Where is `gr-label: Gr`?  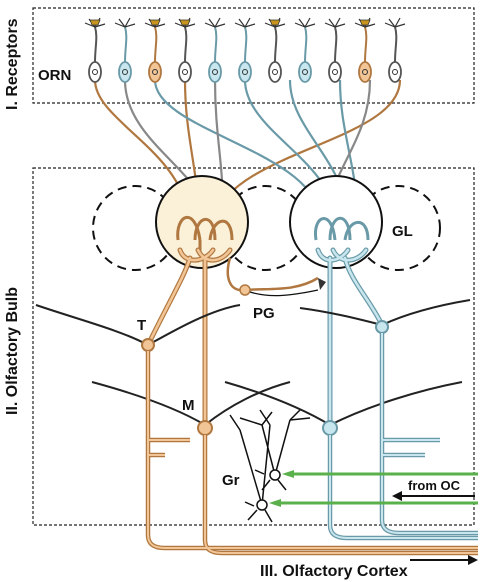 gr-label: Gr is located at coordinates (231, 480).